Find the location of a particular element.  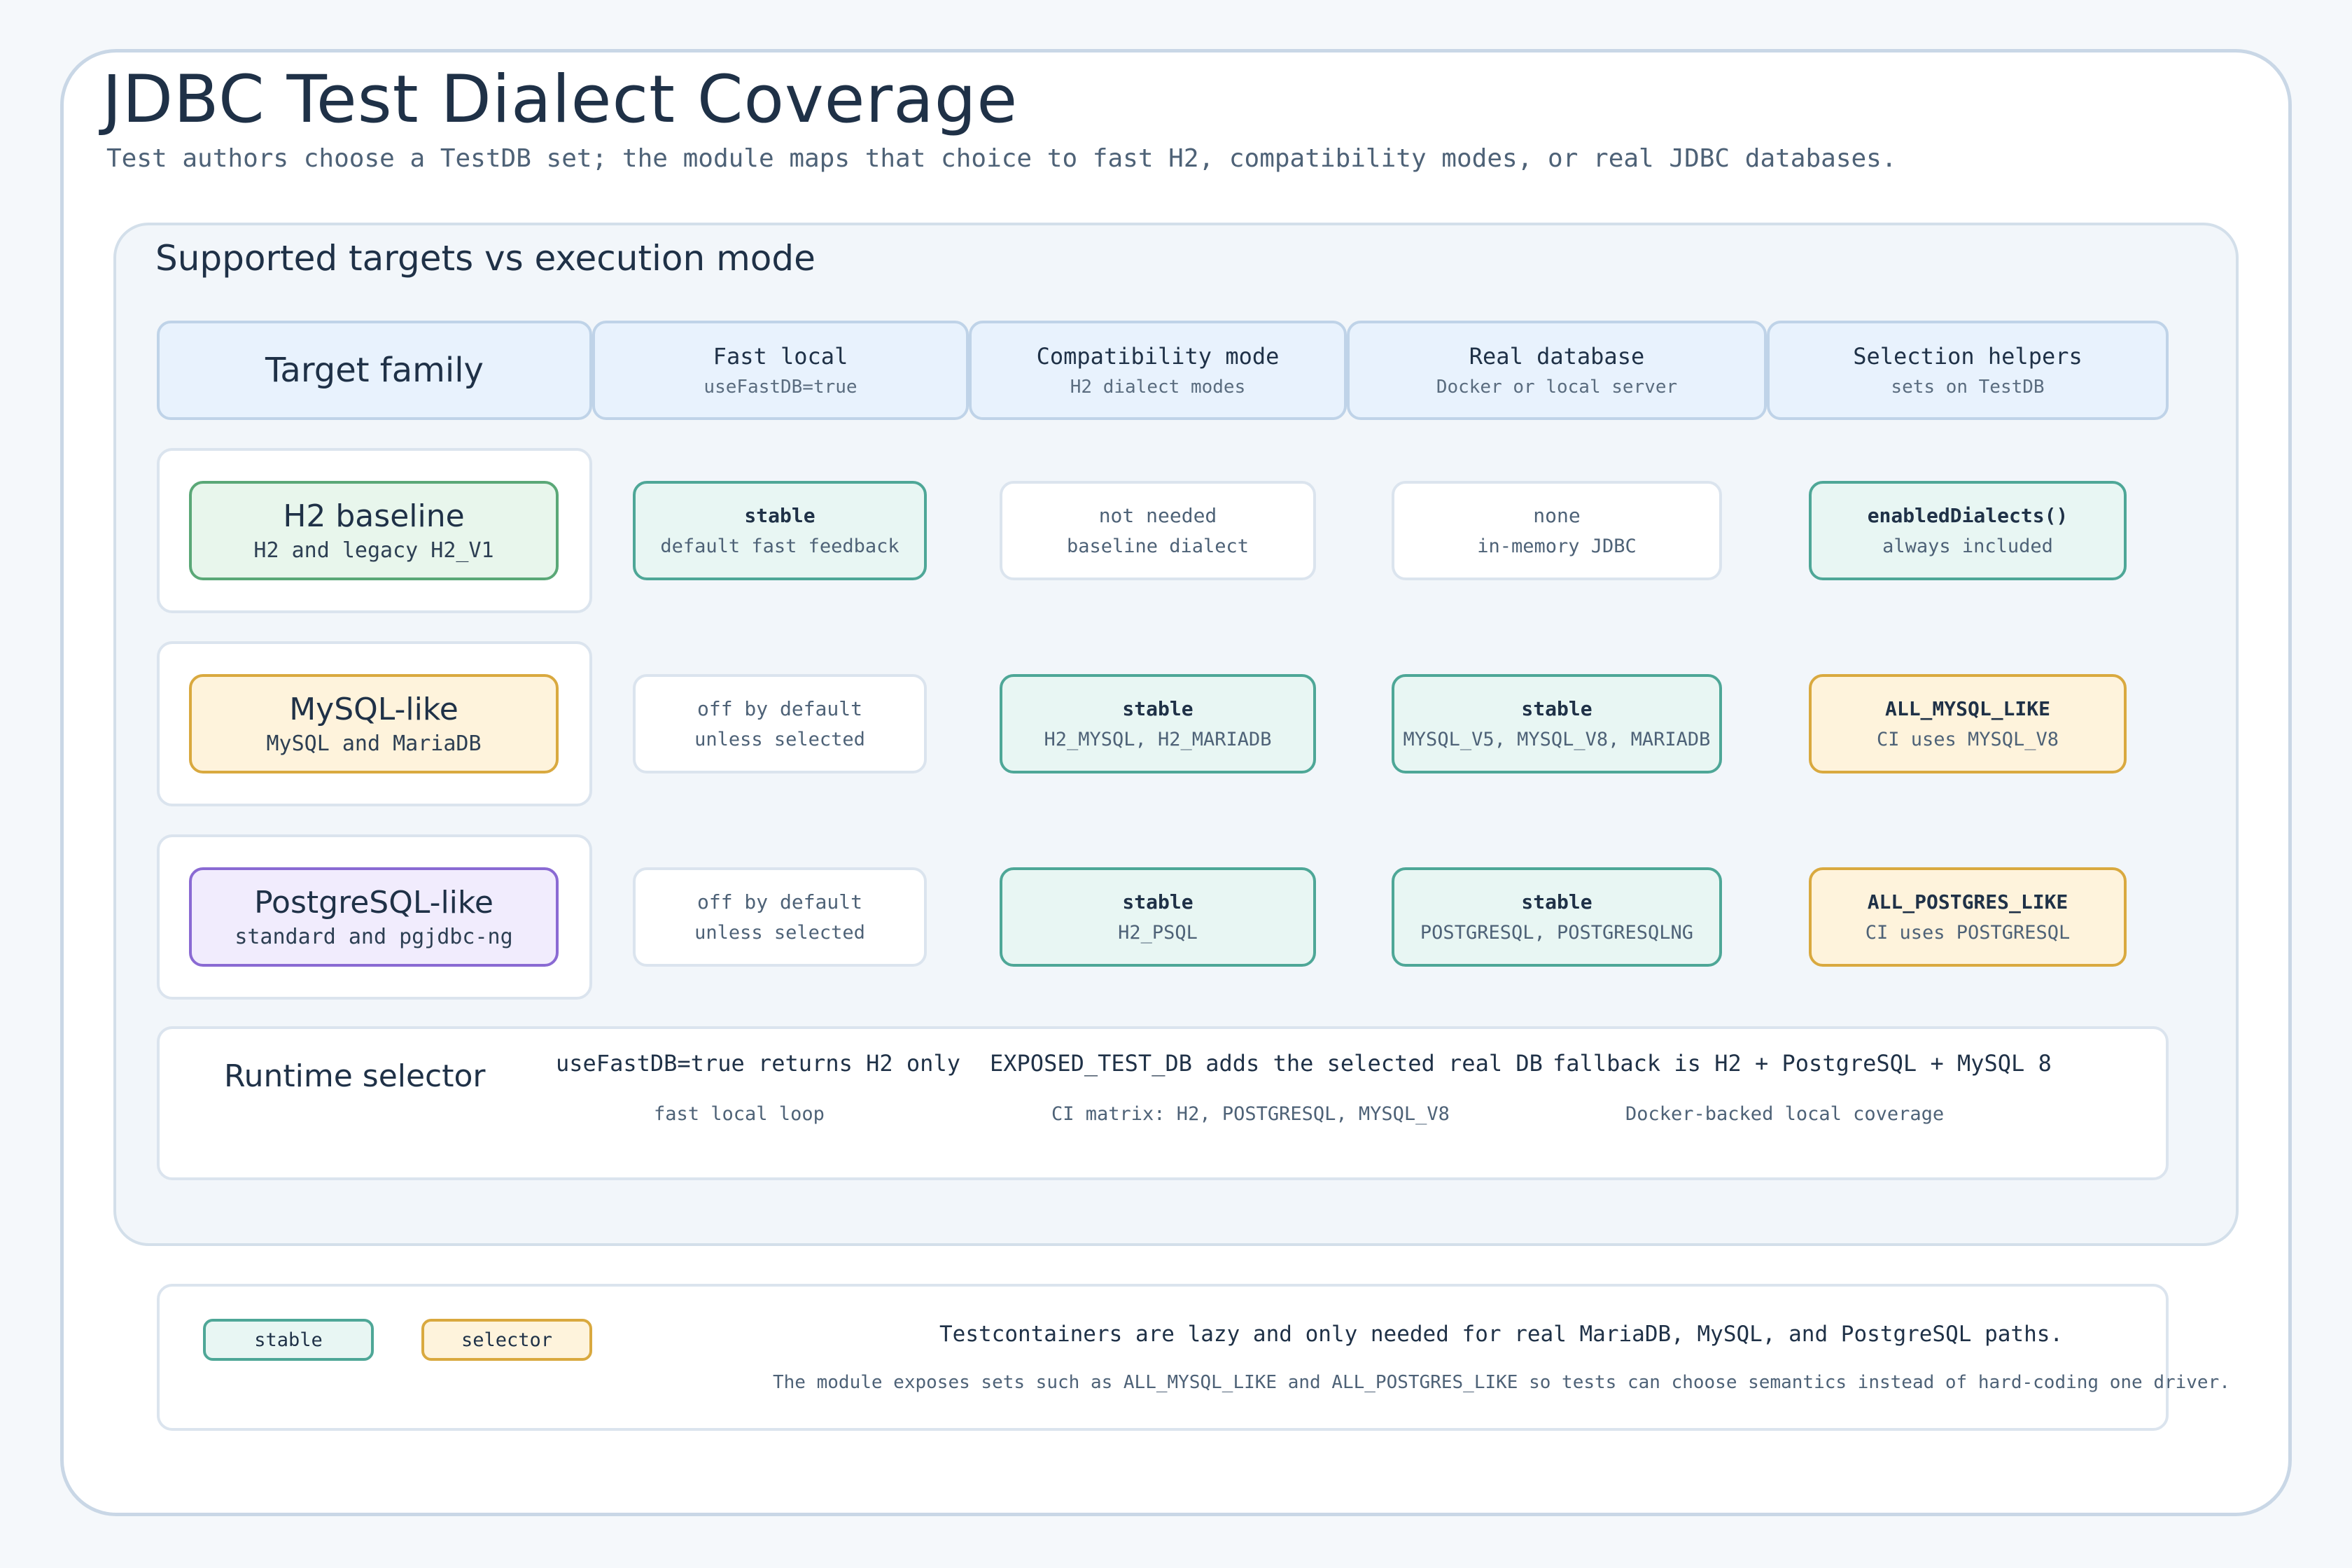

family-name: PostgreSQL-like is located at coordinates (373, 902).